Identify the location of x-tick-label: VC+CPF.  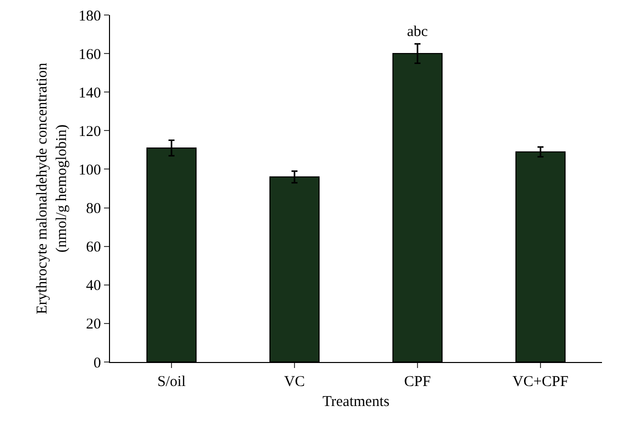
(540, 382).